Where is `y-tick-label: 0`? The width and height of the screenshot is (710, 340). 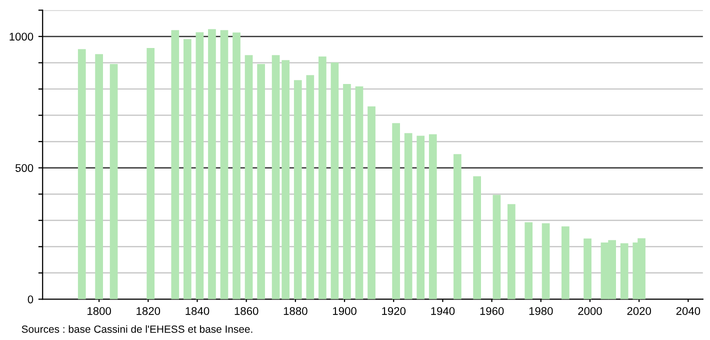 y-tick-label: 0 is located at coordinates (31, 299).